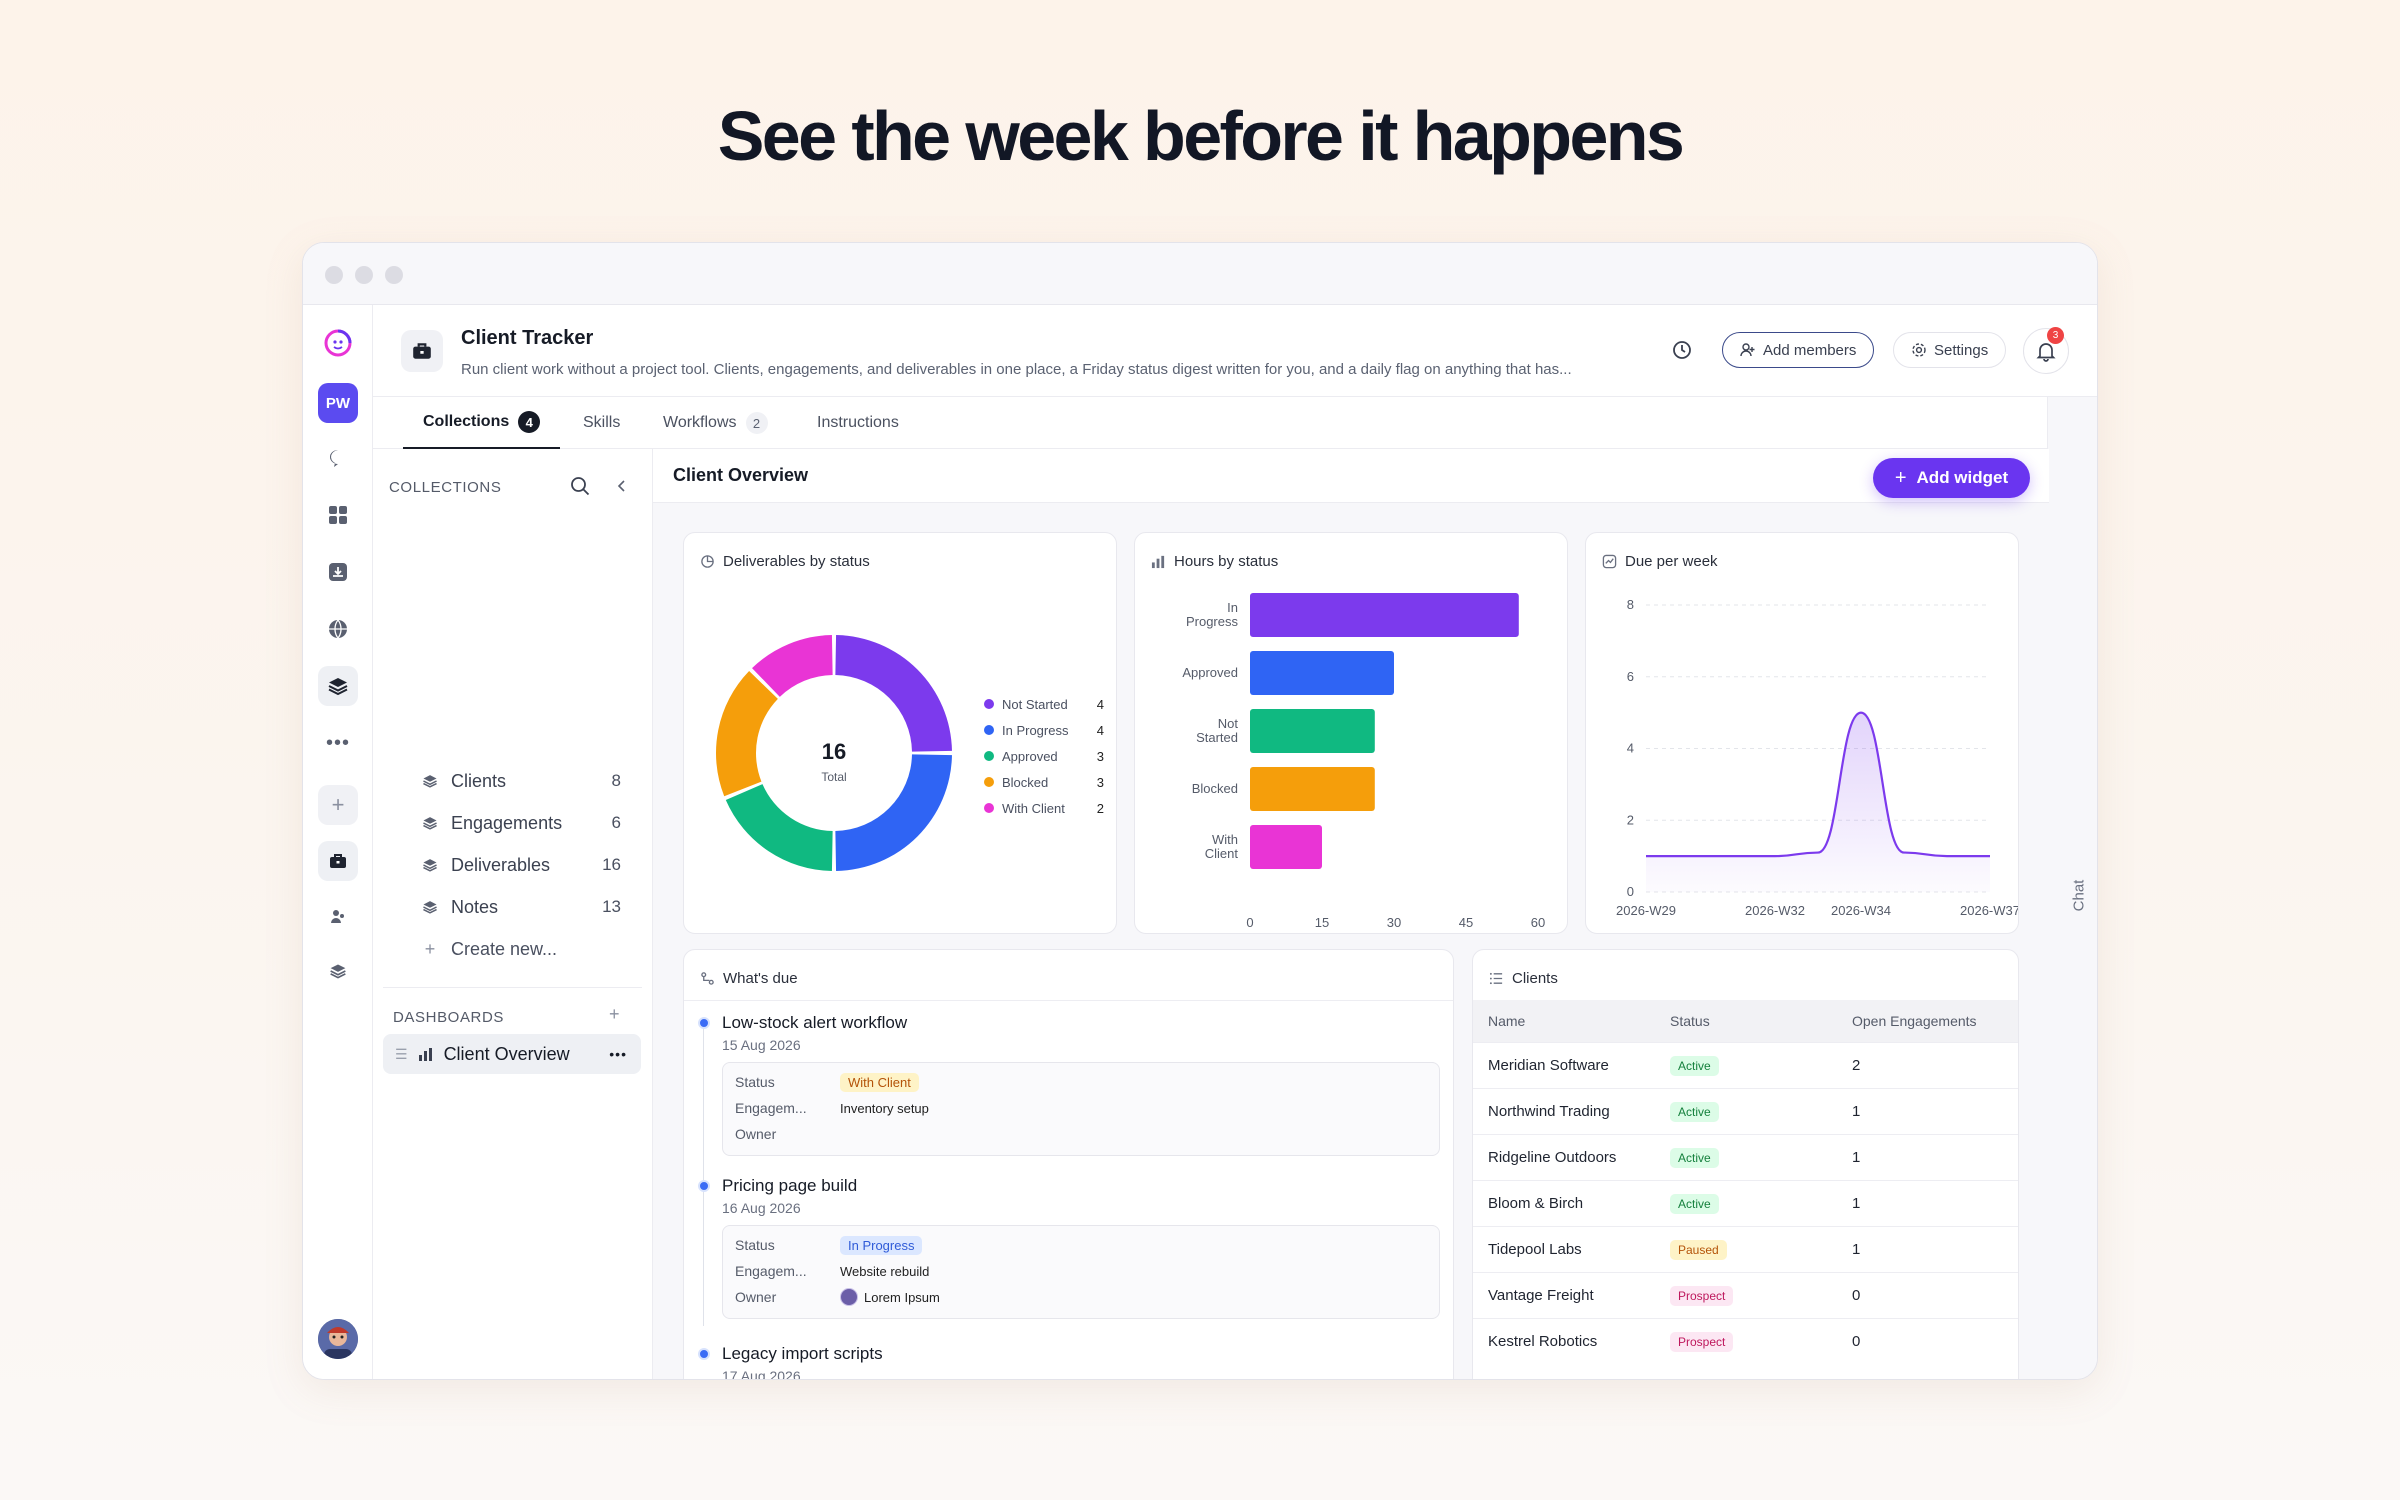  I want to click on tab-skills: Skills, so click(601, 423).